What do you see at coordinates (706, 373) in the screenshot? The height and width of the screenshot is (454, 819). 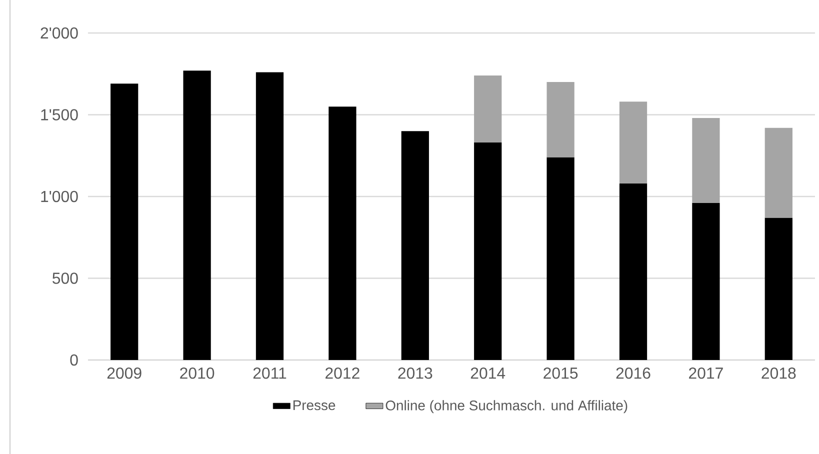 I see `x-tick-label: 2017` at bounding box center [706, 373].